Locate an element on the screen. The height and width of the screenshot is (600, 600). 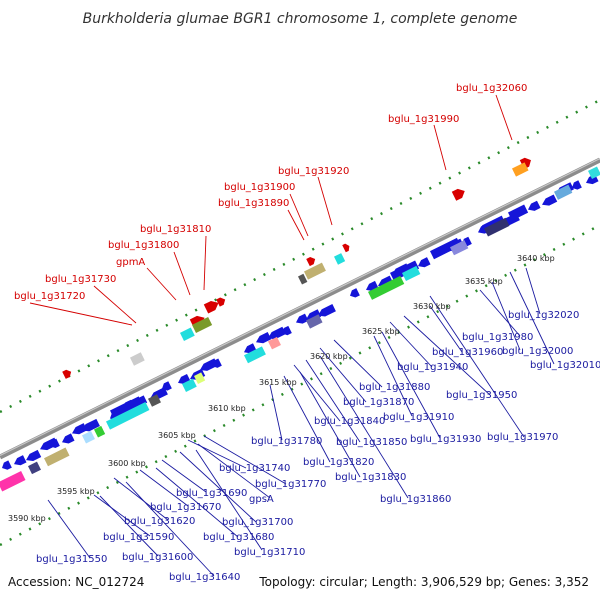
feature-green is located at coordinates (386, 287).